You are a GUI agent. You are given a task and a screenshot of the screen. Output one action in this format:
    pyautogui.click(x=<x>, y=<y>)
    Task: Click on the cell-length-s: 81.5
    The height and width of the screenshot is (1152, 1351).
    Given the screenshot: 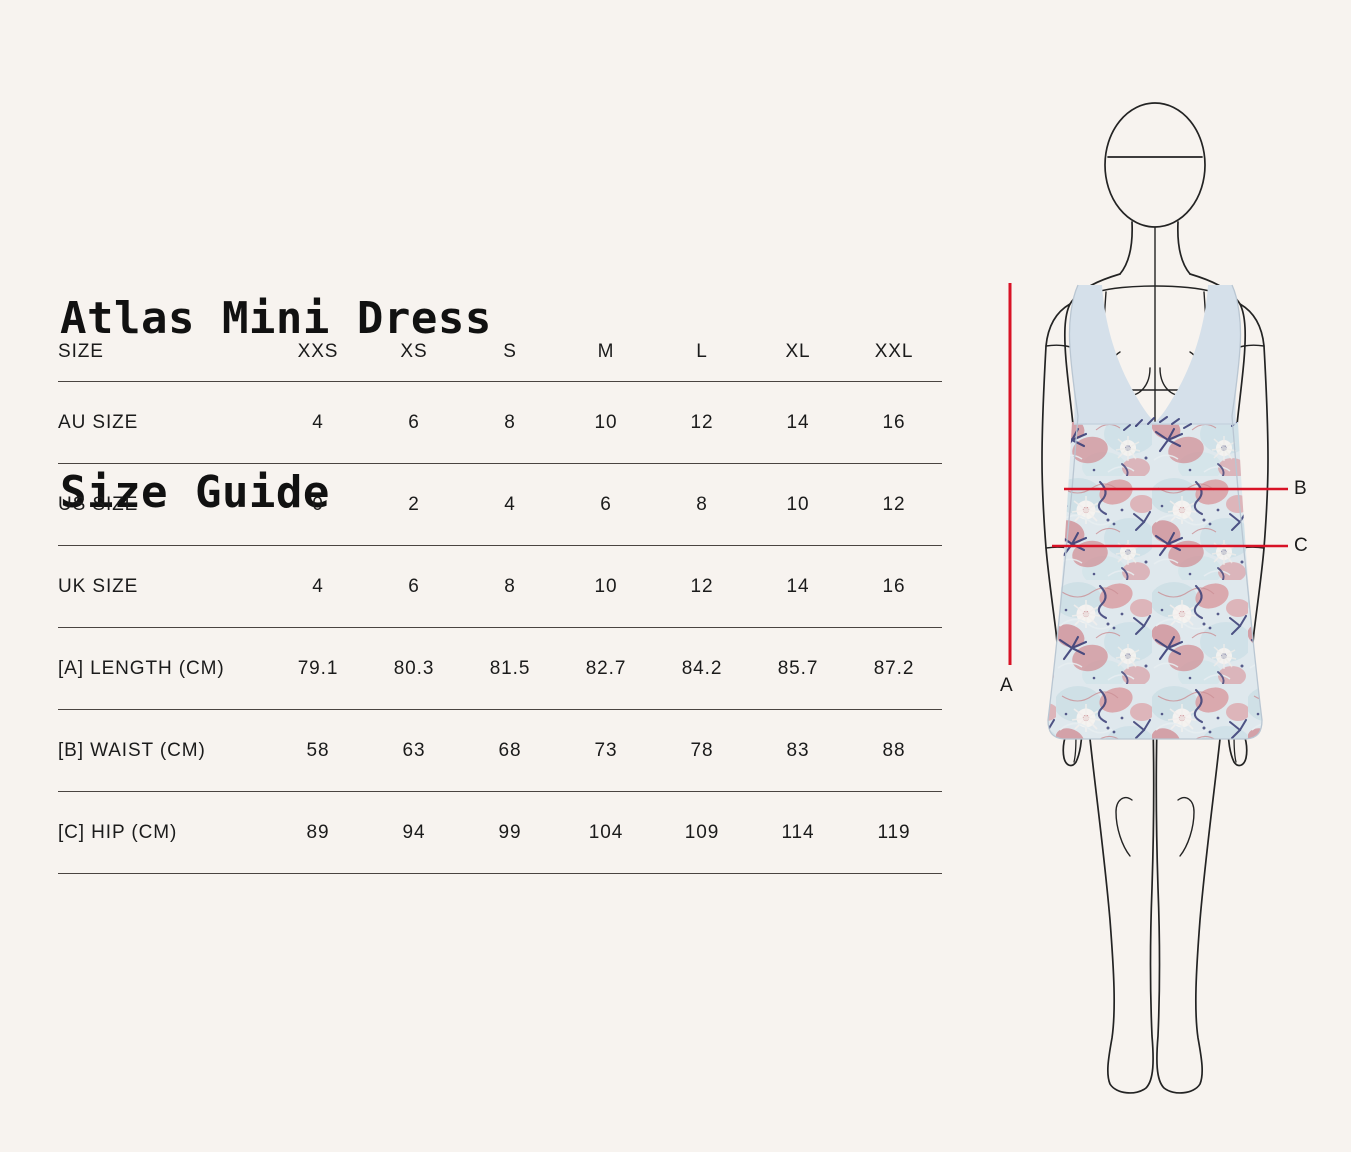 What is the action you would take?
    pyautogui.click(x=510, y=668)
    